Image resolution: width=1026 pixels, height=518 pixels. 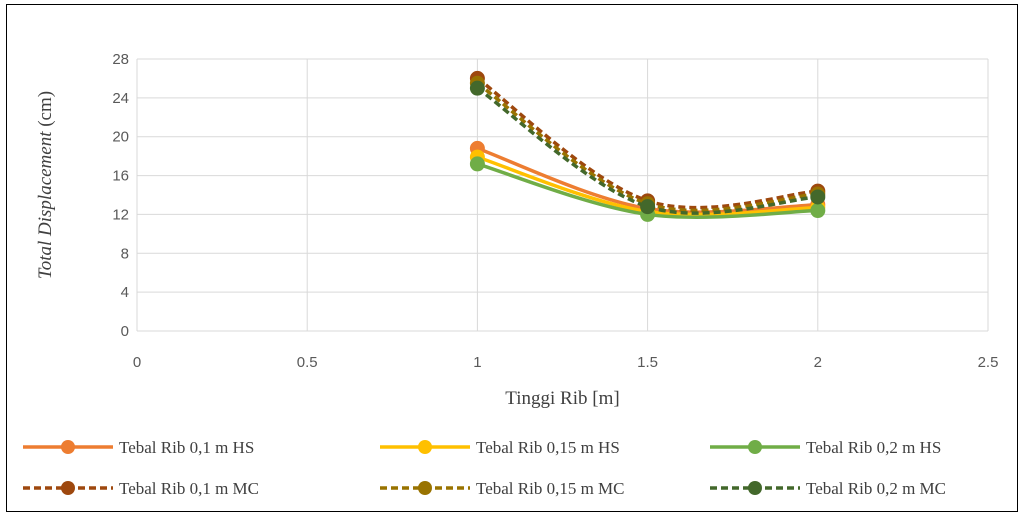 What do you see at coordinates (818, 362) in the screenshot?
I see `x-tick-label: 2` at bounding box center [818, 362].